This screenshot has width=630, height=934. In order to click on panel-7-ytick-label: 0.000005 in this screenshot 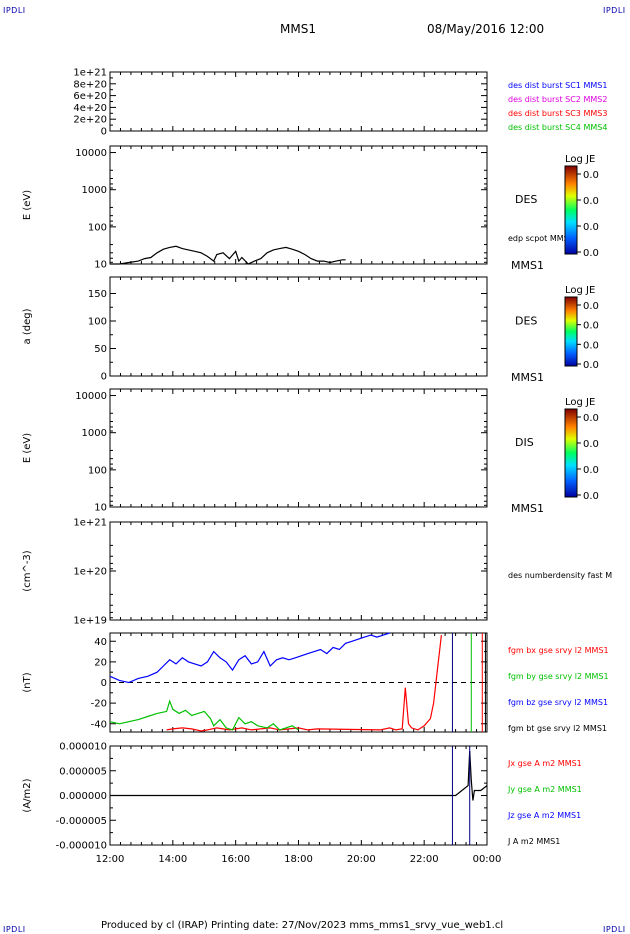, I will do `click(83, 771)`.